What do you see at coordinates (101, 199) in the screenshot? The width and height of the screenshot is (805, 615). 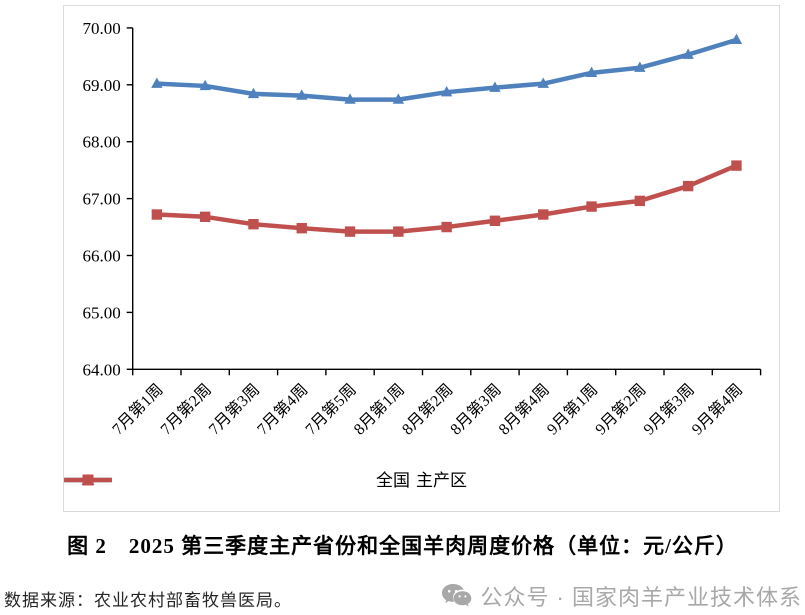 I see `y-axis-label: 67.00` at bounding box center [101, 199].